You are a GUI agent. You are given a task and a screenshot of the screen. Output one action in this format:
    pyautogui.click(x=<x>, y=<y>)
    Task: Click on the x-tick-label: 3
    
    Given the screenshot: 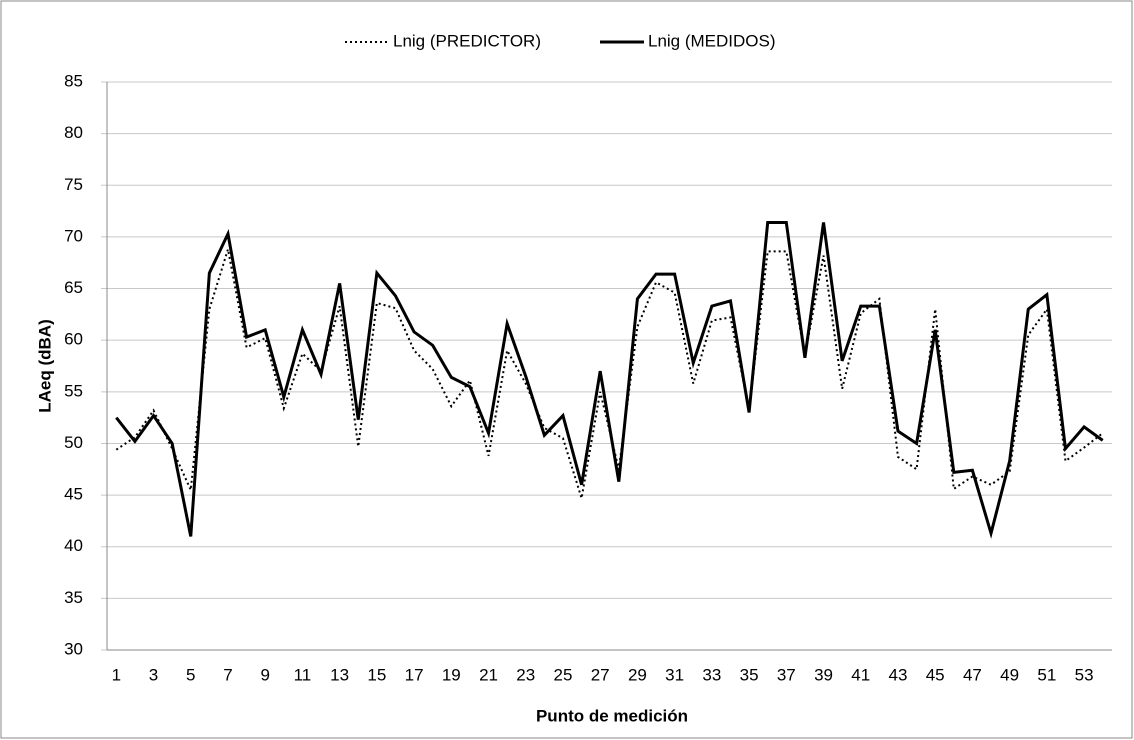 What is the action you would take?
    pyautogui.click(x=153, y=674)
    